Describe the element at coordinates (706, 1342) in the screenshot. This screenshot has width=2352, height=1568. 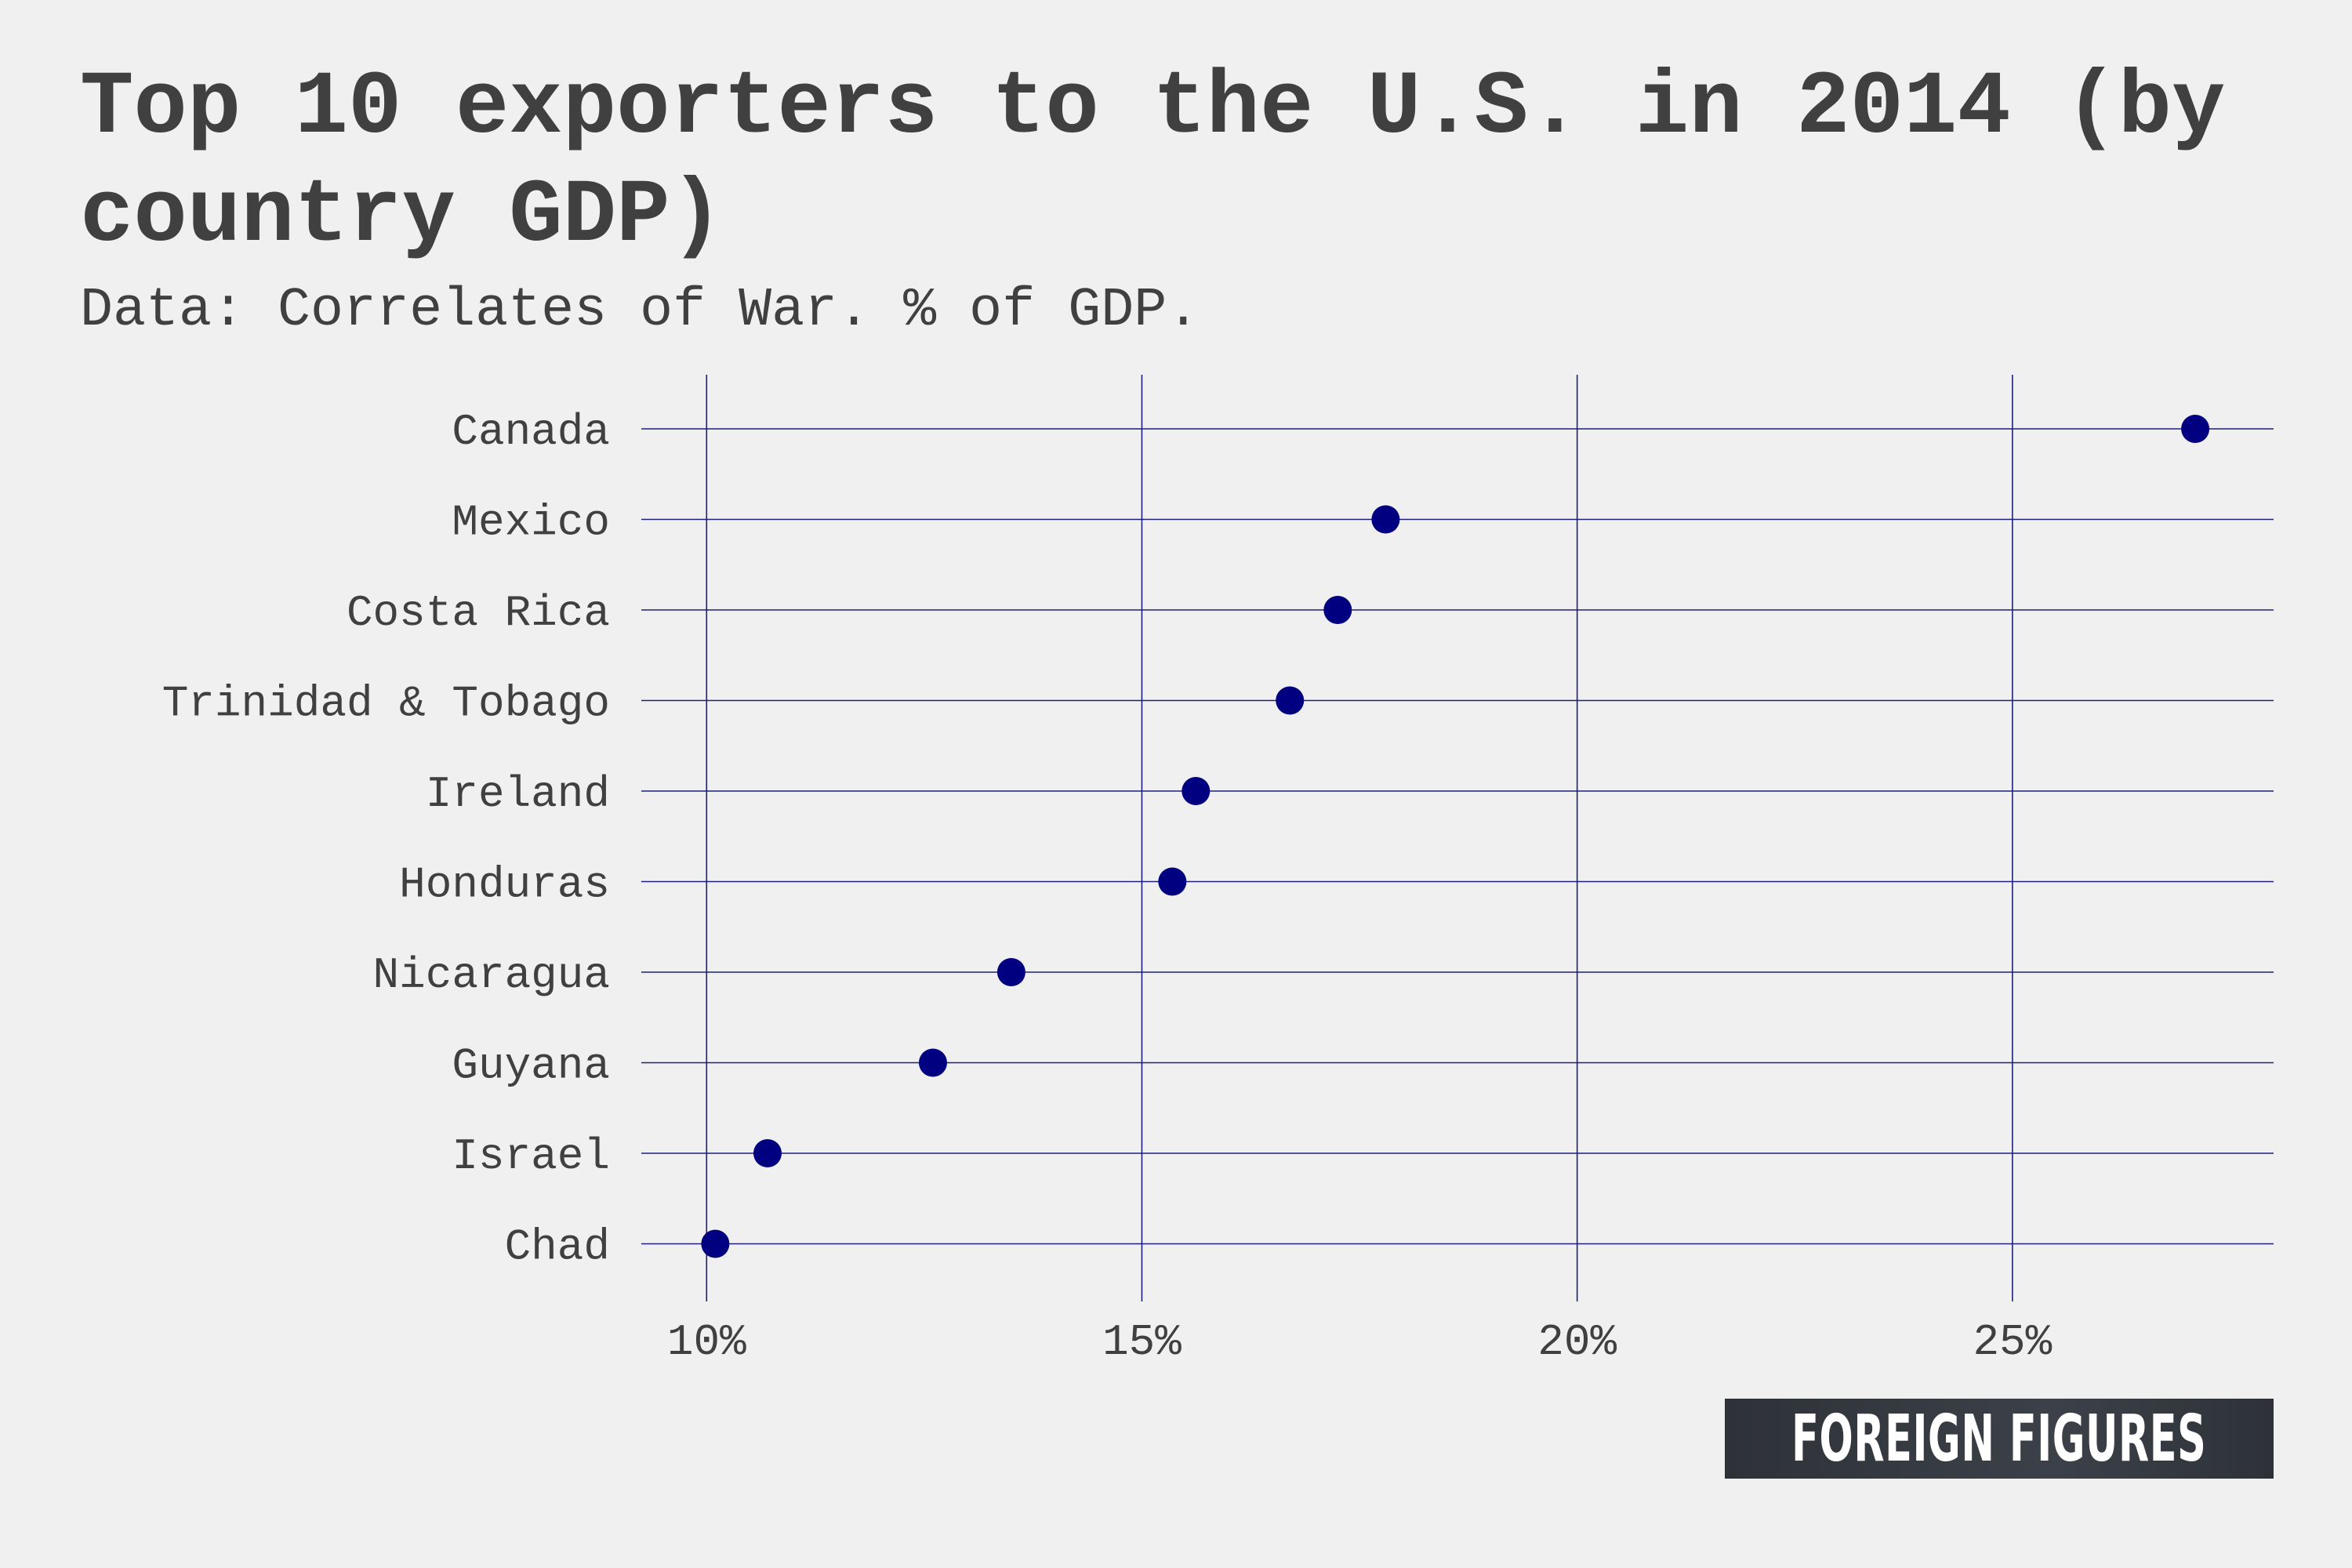
I see `x-tick-label: 10%` at that location.